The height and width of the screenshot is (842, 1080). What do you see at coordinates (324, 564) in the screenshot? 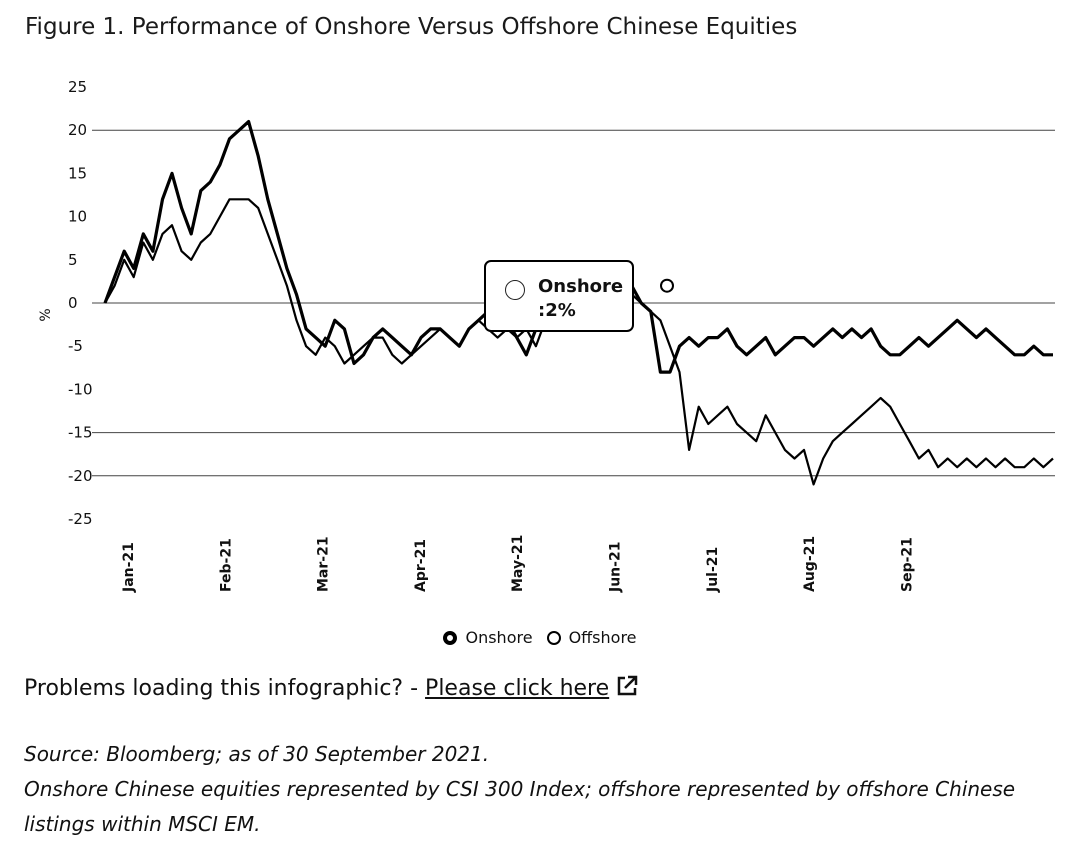
I see `x-tick-label: Mar-21` at bounding box center [324, 564].